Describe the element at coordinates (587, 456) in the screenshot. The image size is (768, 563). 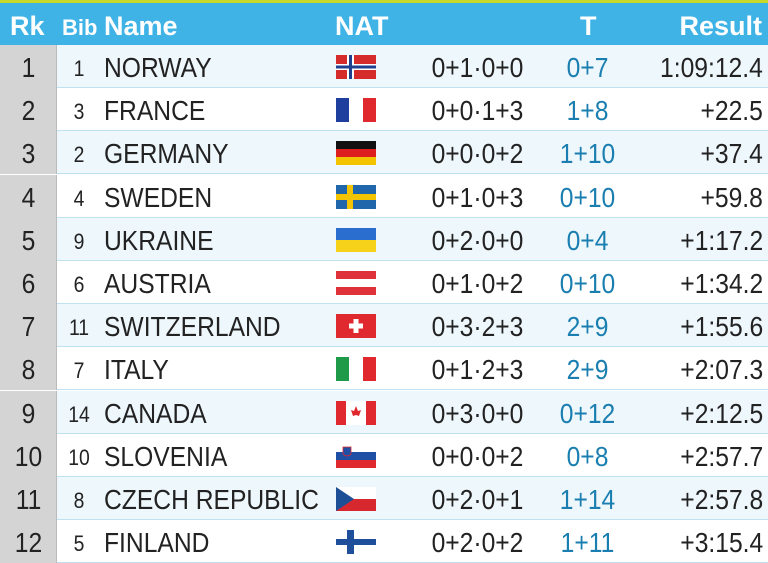
I see `time-penalty: 0+8` at that location.